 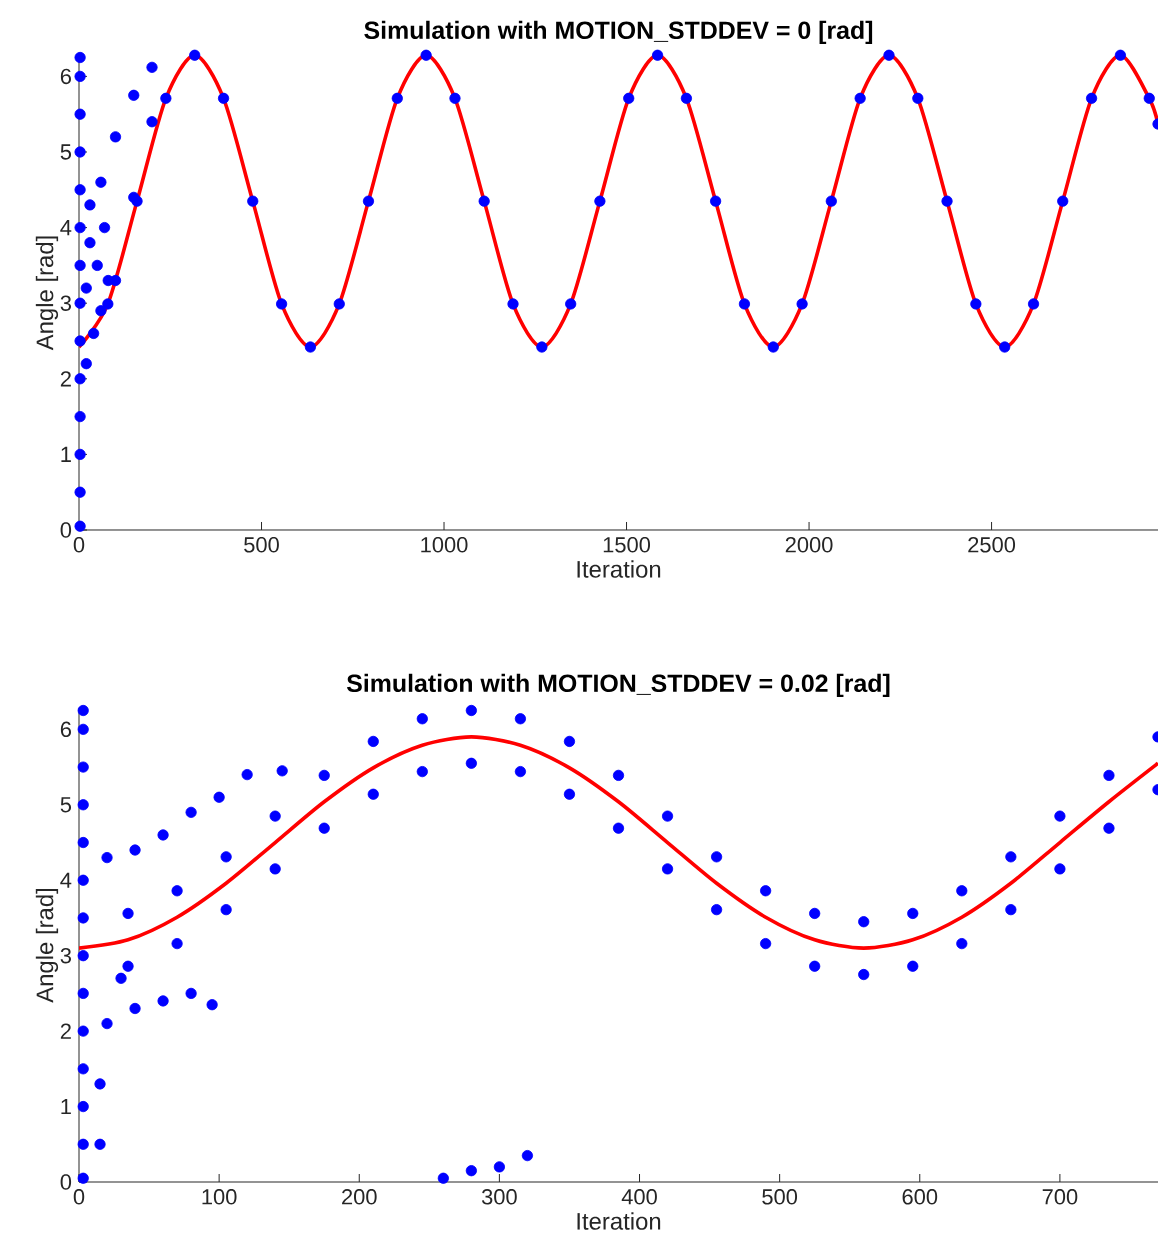 I want to click on chart-title: Simulation with MOTION_STDDEV = 0.02 [rad], so click(x=618, y=685).